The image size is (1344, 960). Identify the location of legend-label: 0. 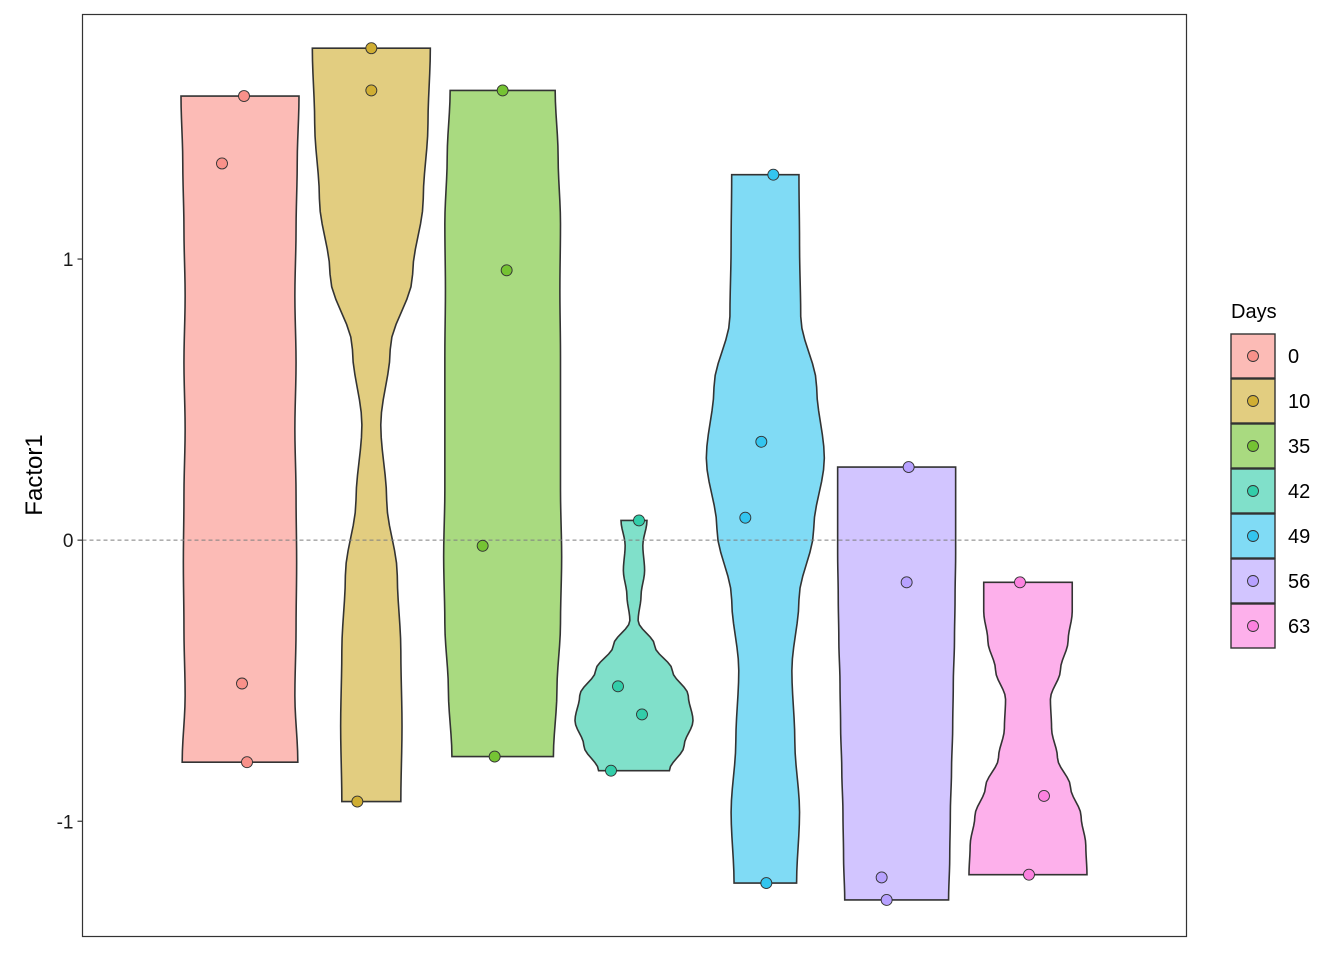
(1293, 357).